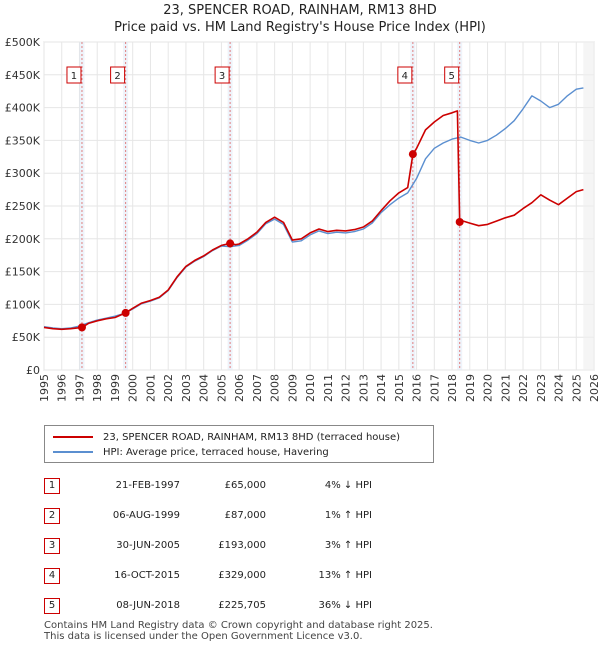 Image resolution: width=600 pixels, height=650 pixels. Describe the element at coordinates (345, 575) in the screenshot. I see `sale-hpi-change: 13% ↑ HPI` at that location.